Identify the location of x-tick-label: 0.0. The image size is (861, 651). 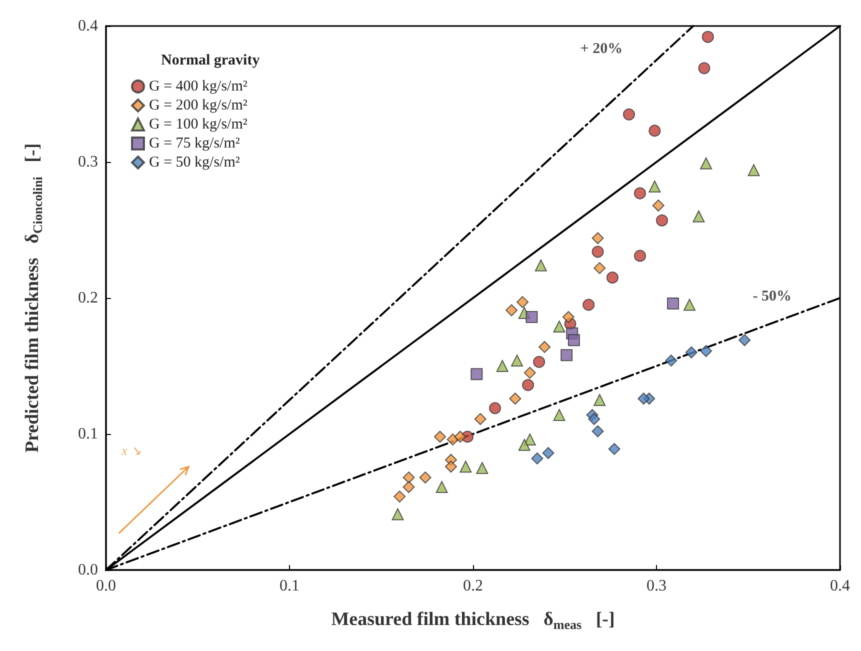
(106, 586).